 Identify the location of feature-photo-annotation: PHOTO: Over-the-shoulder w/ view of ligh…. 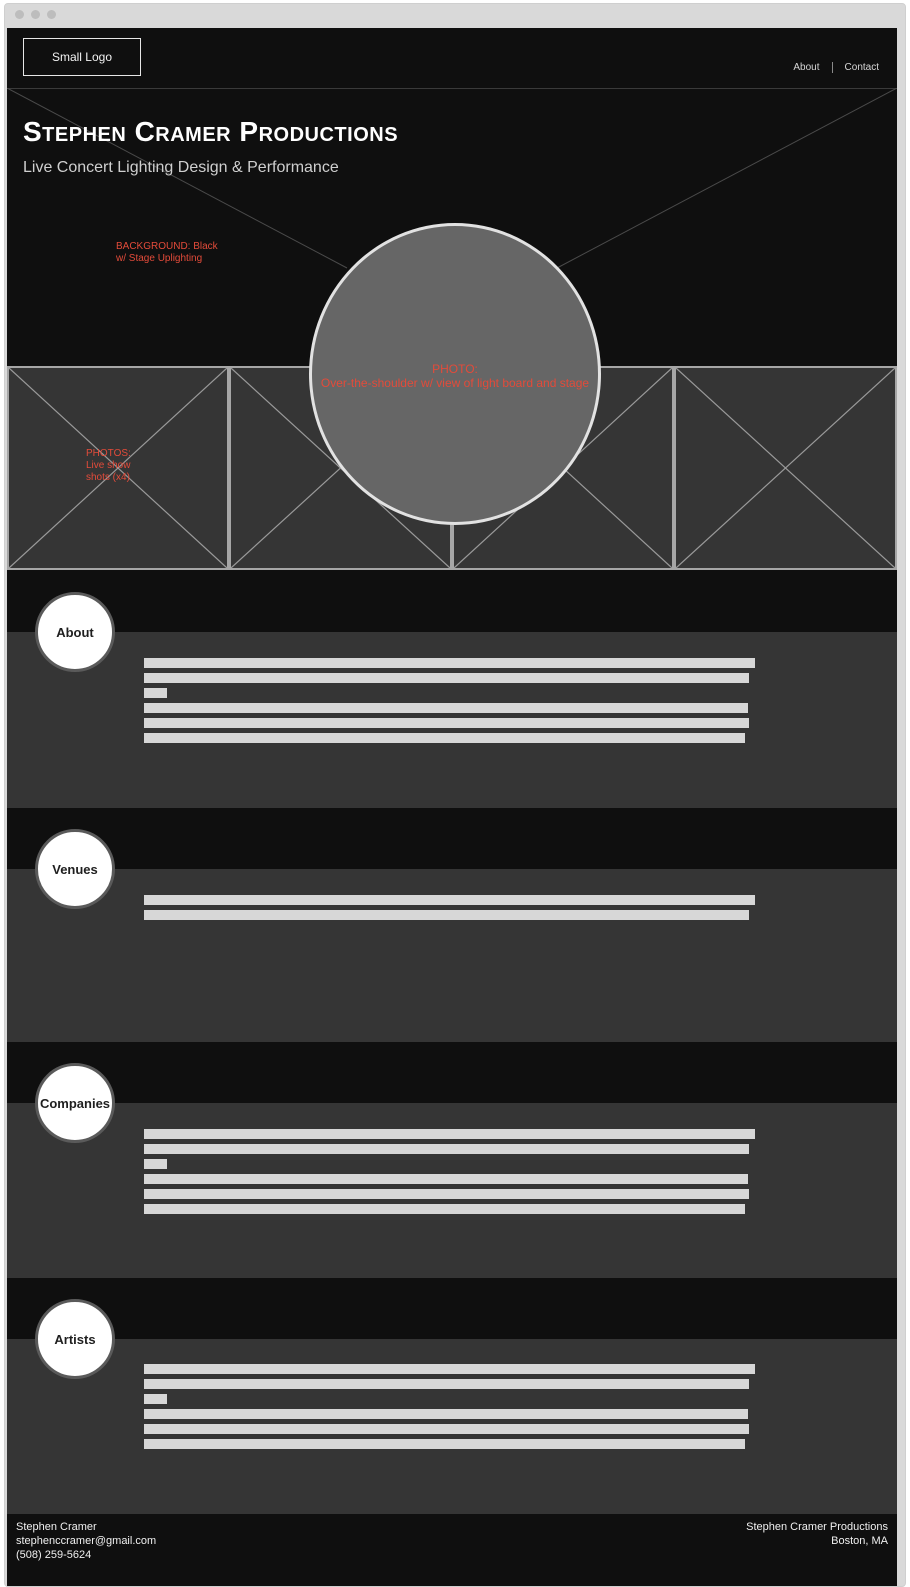
(455, 376).